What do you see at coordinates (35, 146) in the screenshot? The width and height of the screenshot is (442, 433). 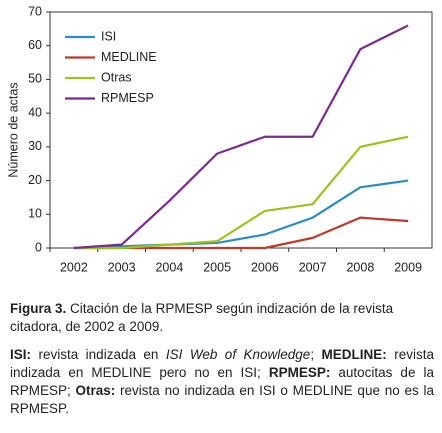 I see `y-tick-label: 30` at bounding box center [35, 146].